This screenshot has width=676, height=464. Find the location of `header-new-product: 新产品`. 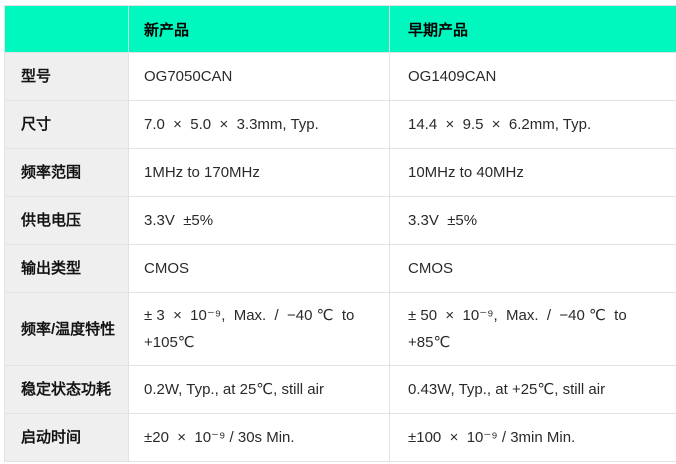

header-new-product: 新产品 is located at coordinates (259, 29).